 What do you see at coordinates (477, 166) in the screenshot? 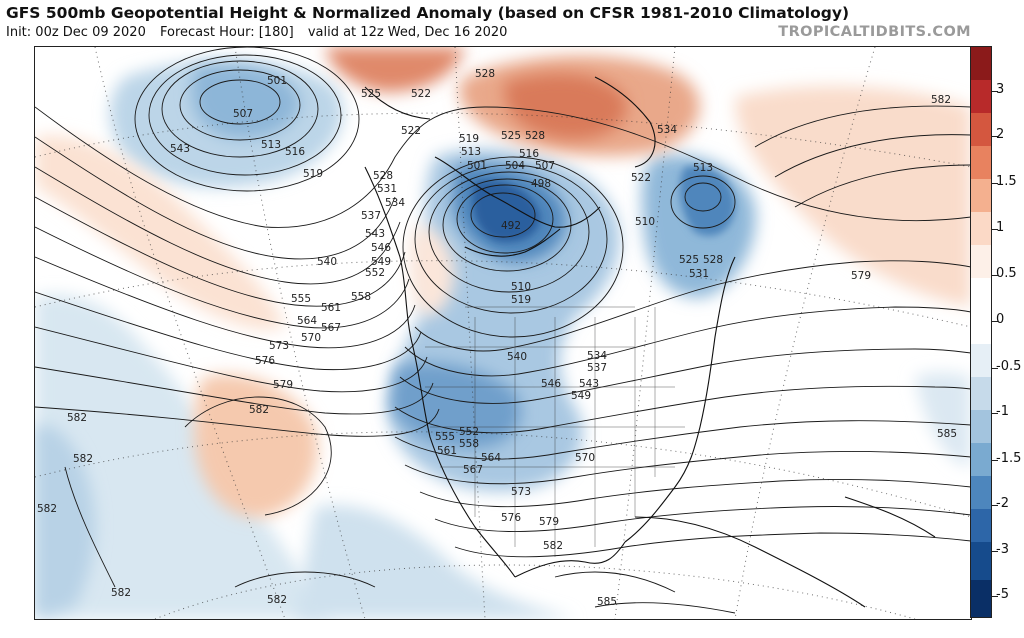
I see `contour-label: 501` at bounding box center [477, 166].